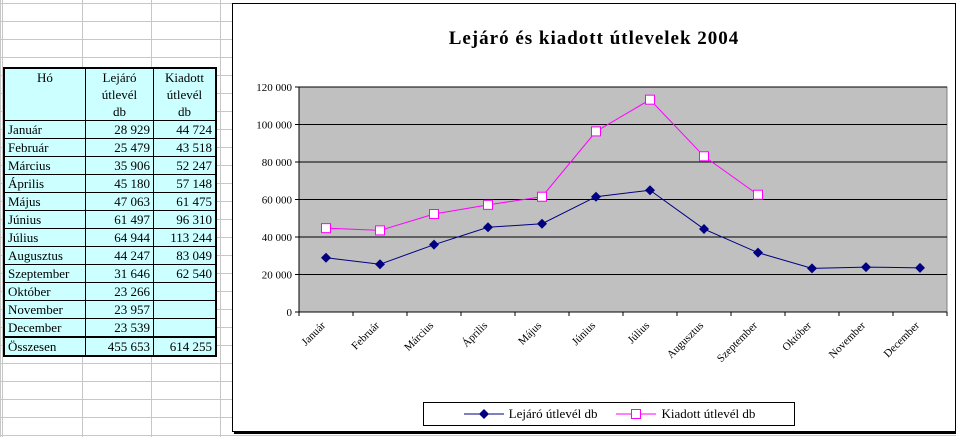 Image resolution: width=956 pixels, height=437 pixels. What do you see at coordinates (44, 219) in the screenshot?
I see `cell-month: Június` at bounding box center [44, 219].